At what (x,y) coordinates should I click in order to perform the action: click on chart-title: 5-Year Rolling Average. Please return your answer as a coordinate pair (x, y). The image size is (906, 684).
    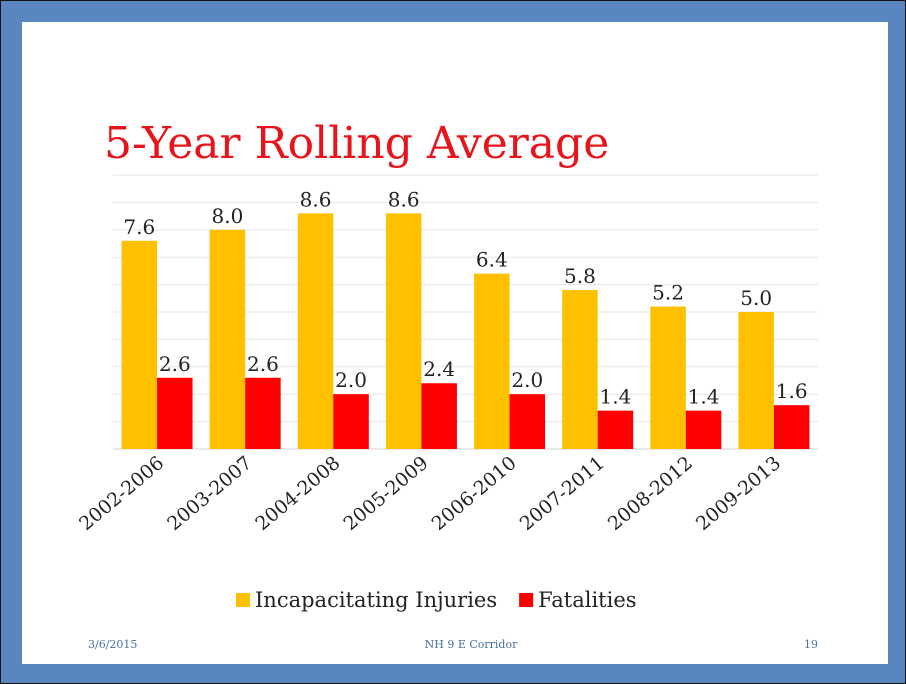
    Looking at the image, I should click on (356, 143).